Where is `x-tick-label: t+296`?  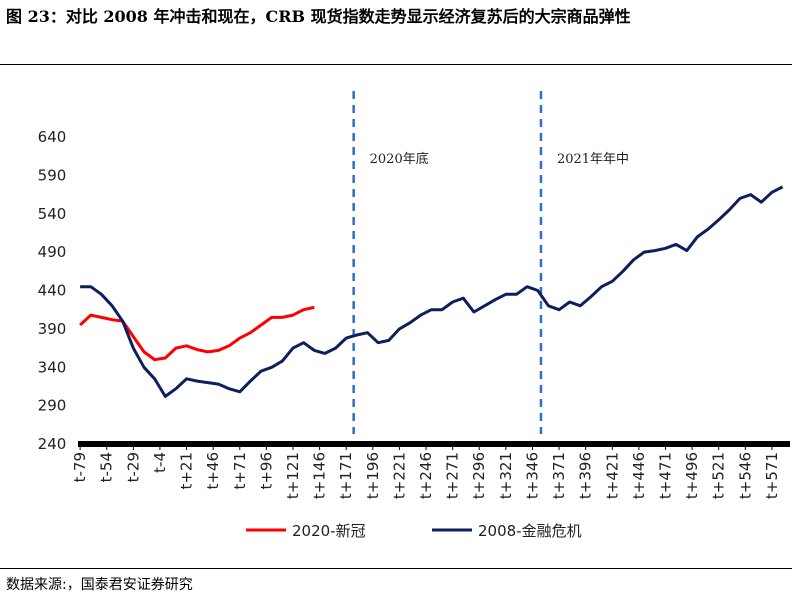
x-tick-label: t+296 is located at coordinates (479, 475).